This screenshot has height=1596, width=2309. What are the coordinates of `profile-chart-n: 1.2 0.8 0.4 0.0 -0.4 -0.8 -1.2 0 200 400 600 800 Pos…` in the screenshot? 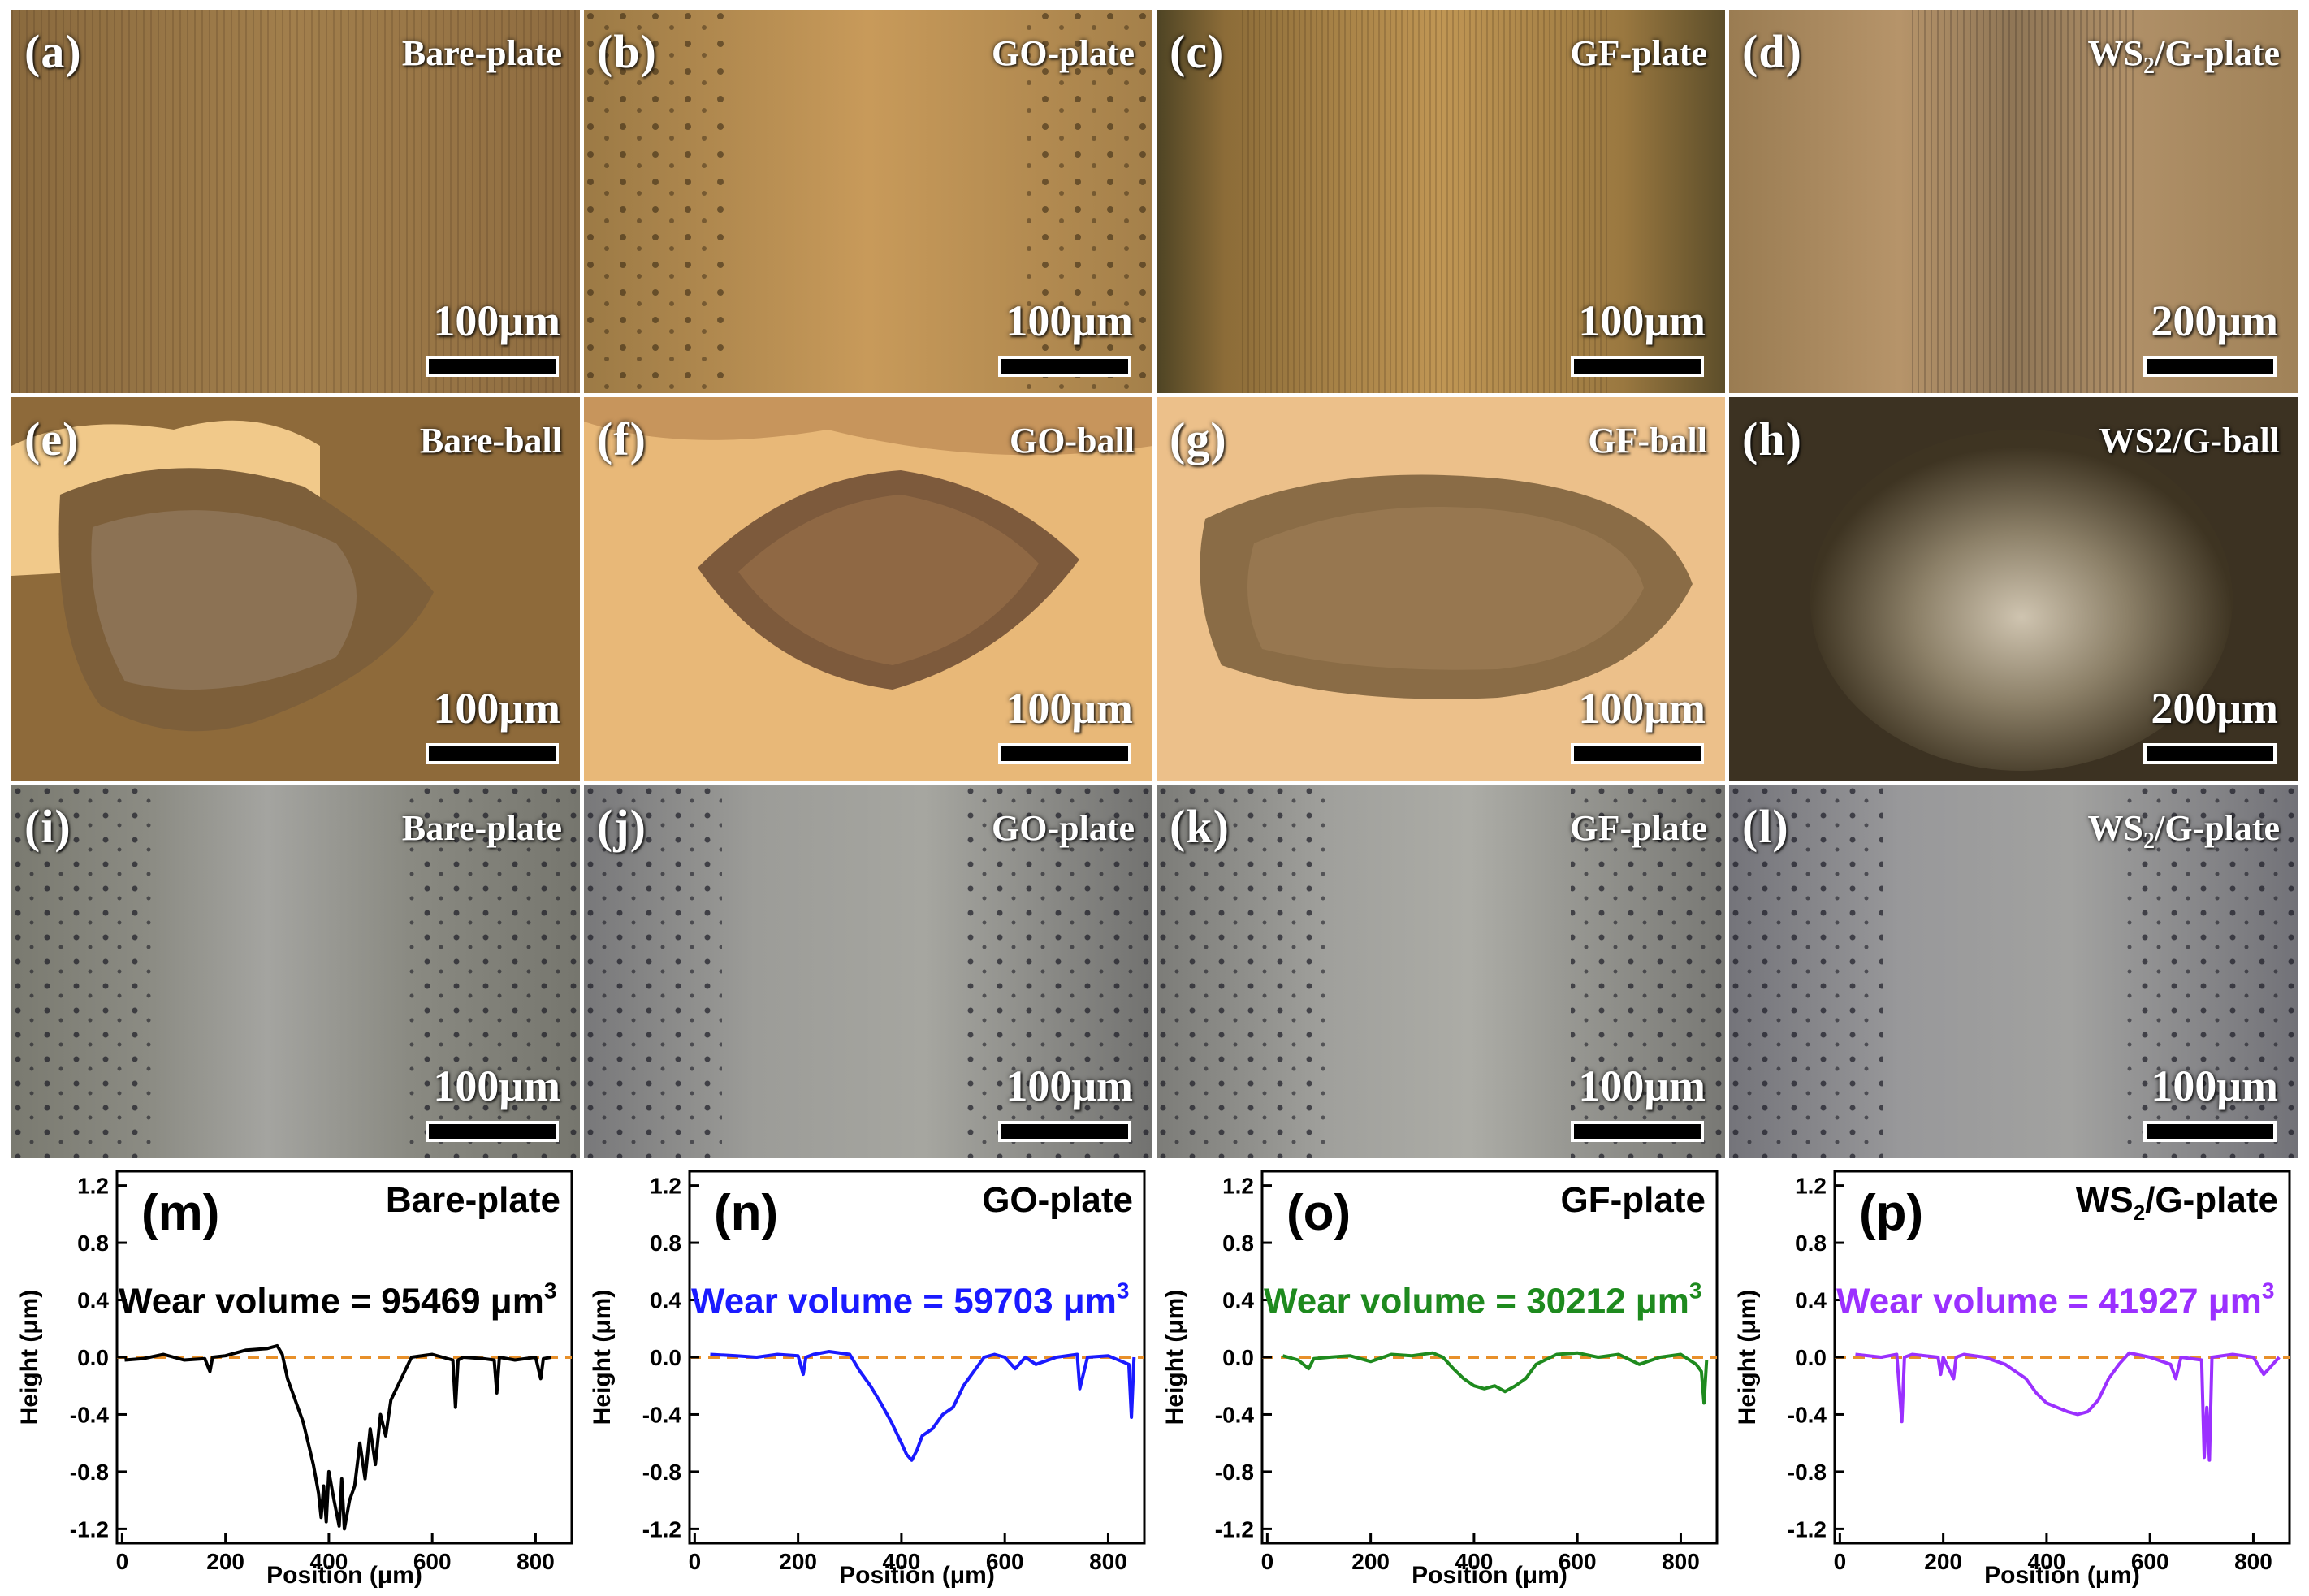 It's located at (867, 1379).